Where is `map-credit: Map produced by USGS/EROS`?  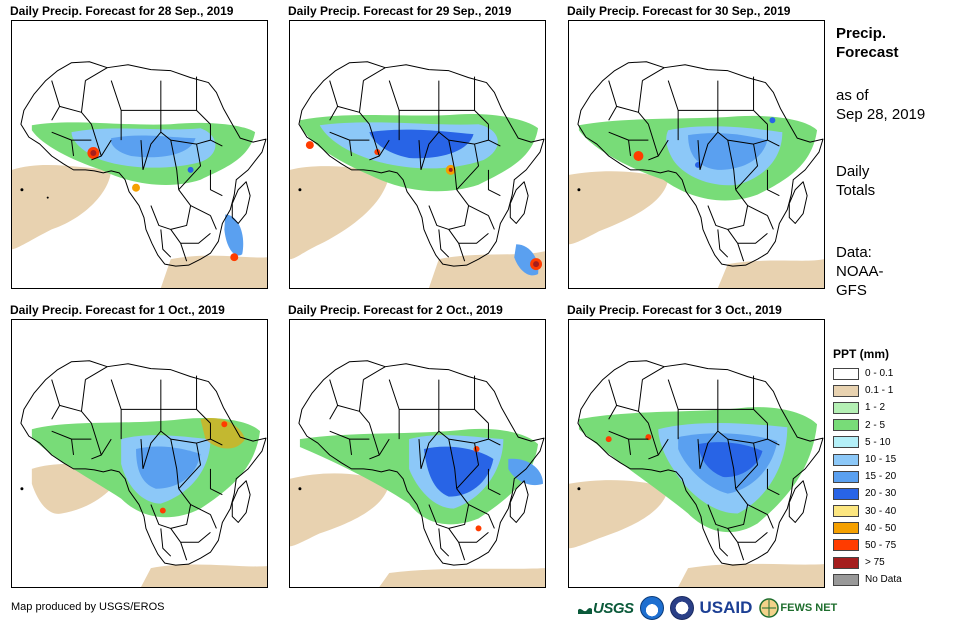
map-credit: Map produced by USGS/EROS is located at coordinates (88, 607).